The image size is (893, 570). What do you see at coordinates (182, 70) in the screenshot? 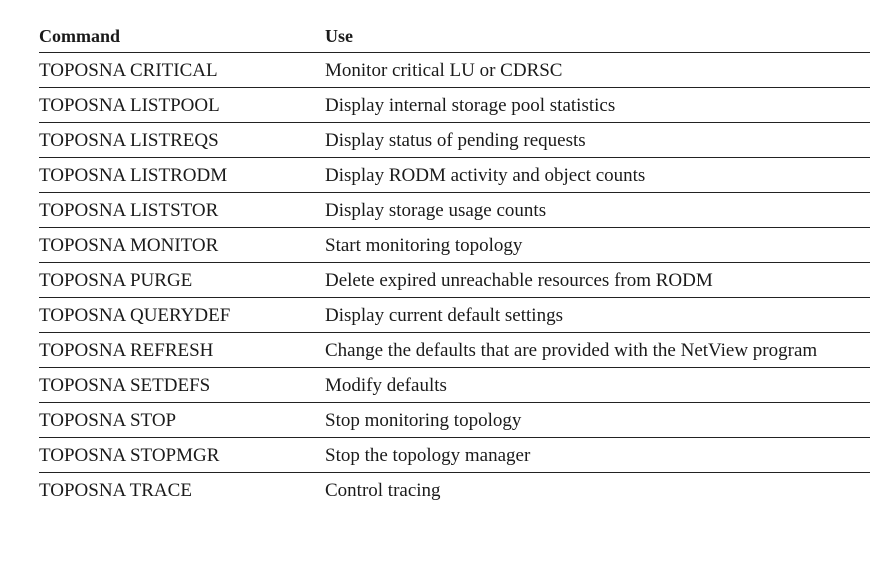
I see `command-cell: TOPOSNA CRITICAL` at bounding box center [182, 70].